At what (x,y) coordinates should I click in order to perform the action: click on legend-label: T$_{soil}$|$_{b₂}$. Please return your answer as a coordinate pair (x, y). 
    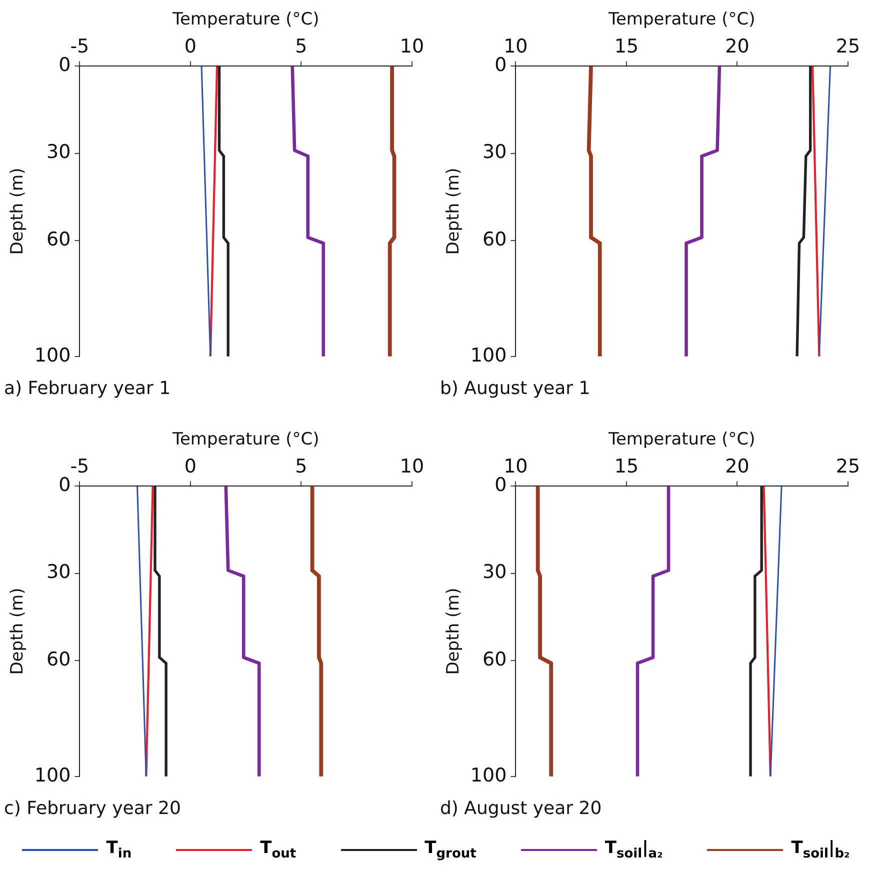
    Looking at the image, I should click on (820, 850).